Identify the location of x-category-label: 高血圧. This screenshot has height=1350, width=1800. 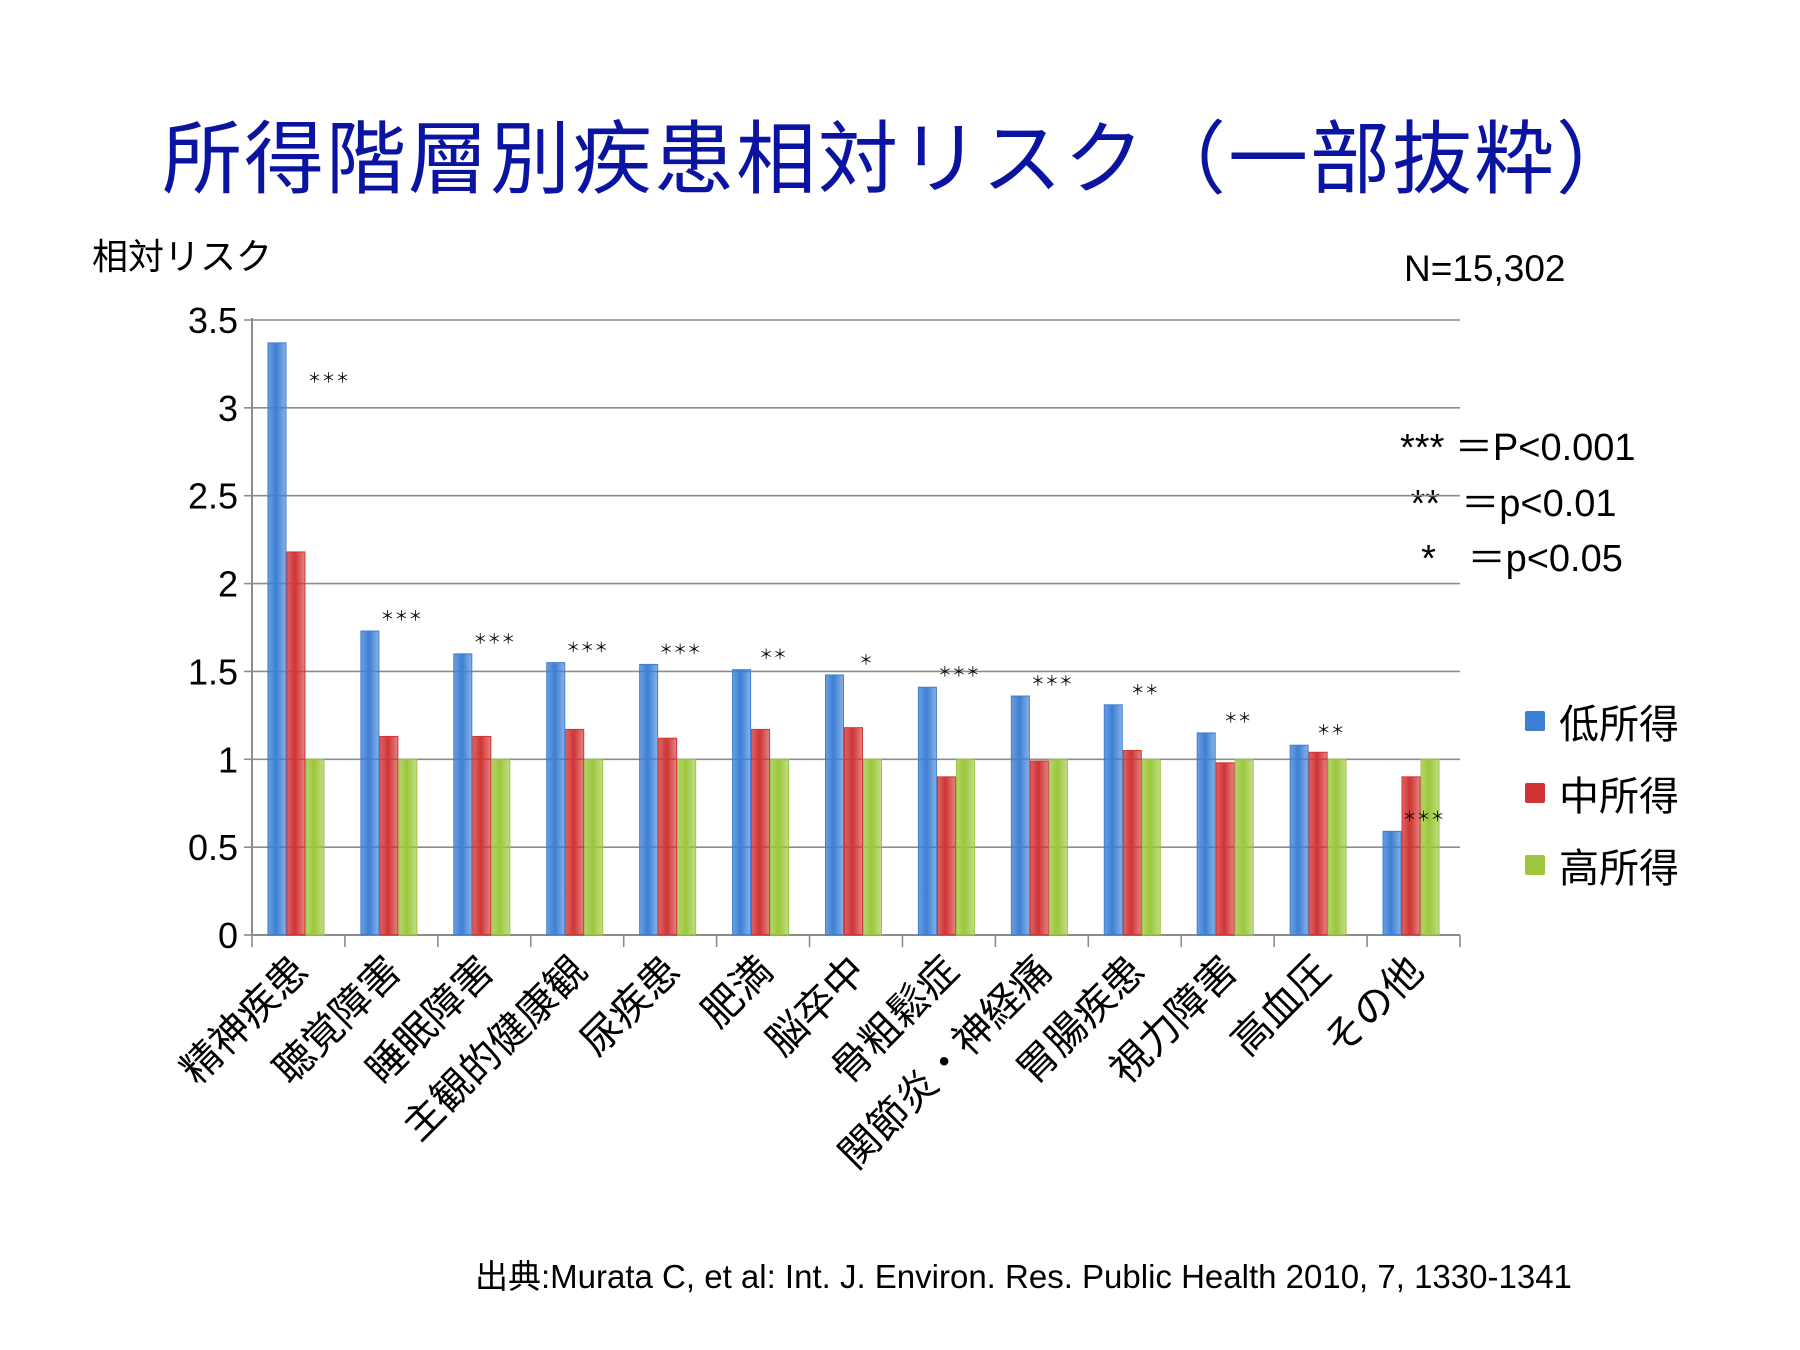
(1281, 1006).